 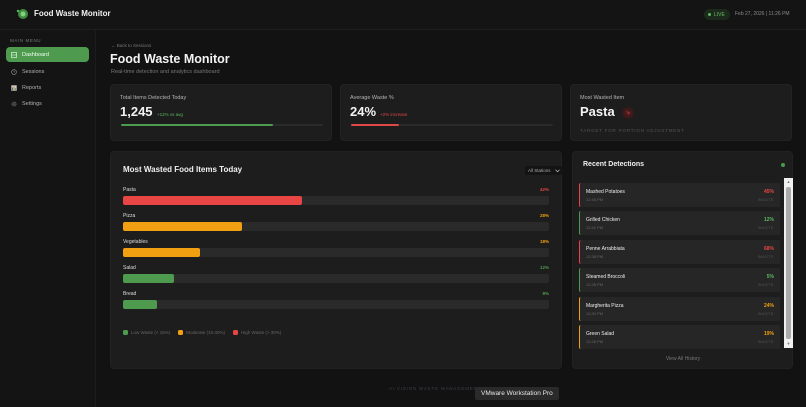 I want to click on detection-time: 12:38 PM, so click(x=595, y=256).